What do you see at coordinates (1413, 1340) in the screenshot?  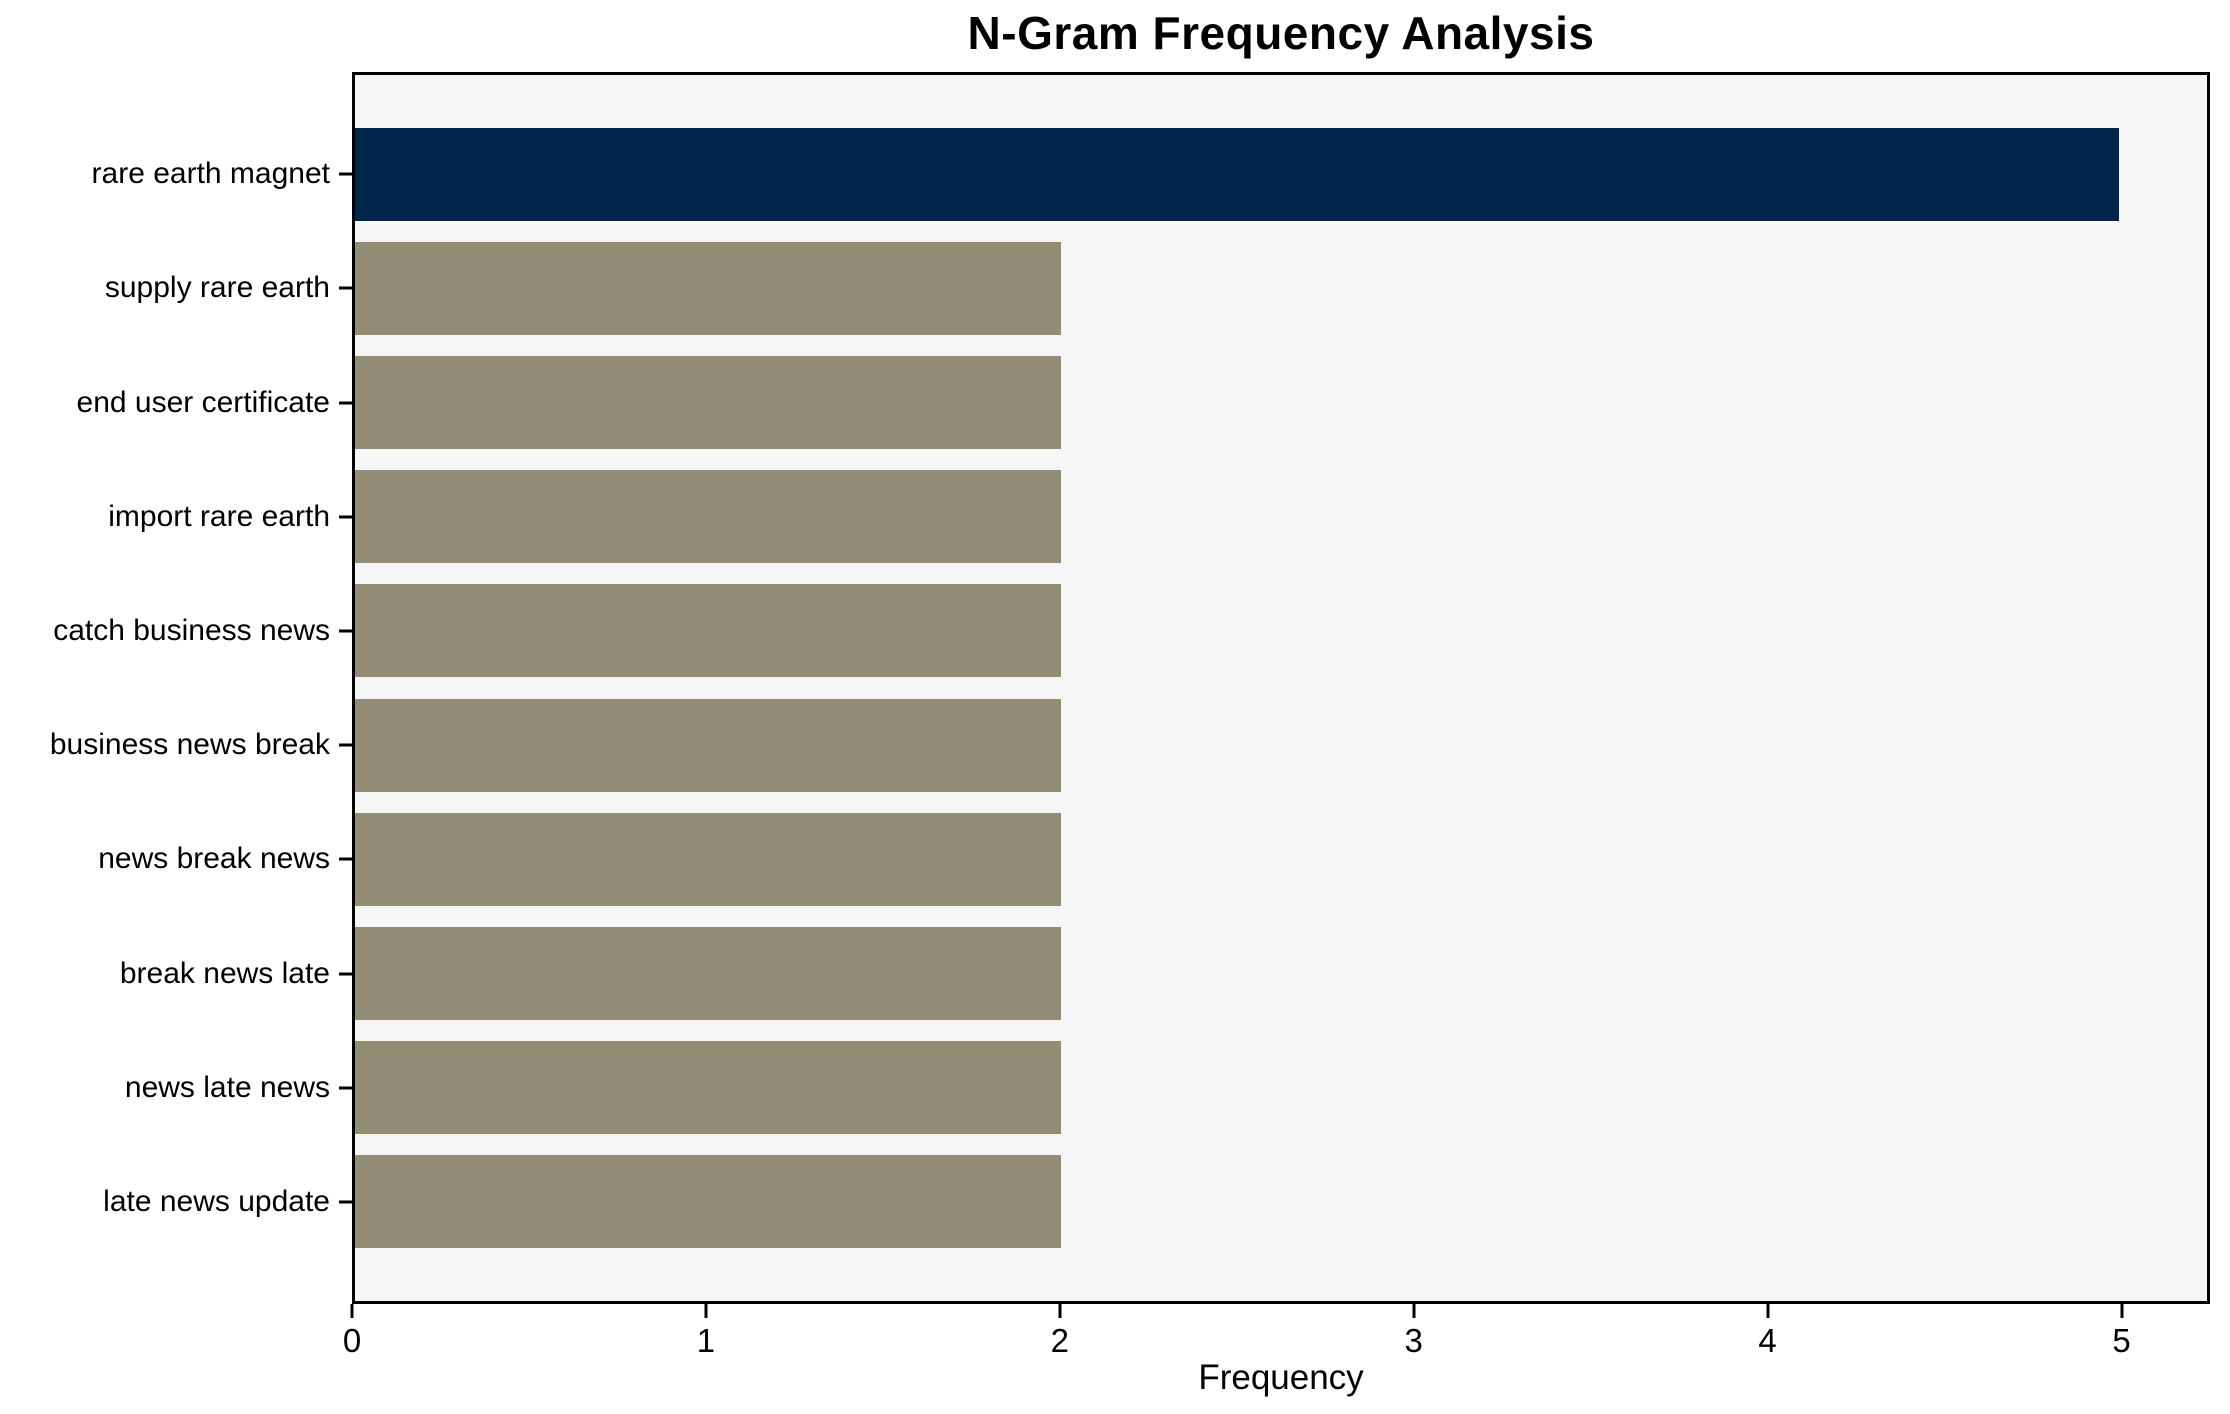 I see `x-tick-label: 3` at bounding box center [1413, 1340].